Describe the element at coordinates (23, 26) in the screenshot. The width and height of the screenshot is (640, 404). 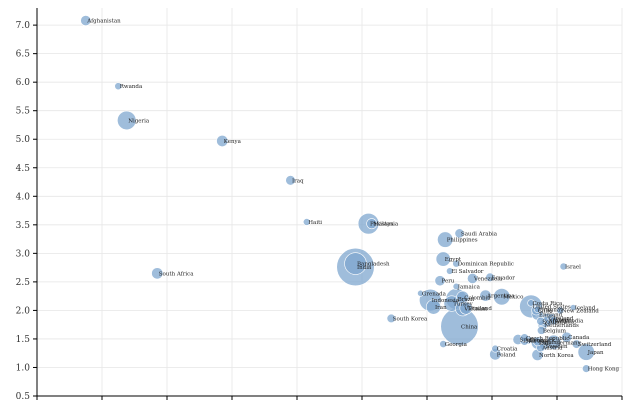
I see `y-tick-label-13: 7.0` at that location.